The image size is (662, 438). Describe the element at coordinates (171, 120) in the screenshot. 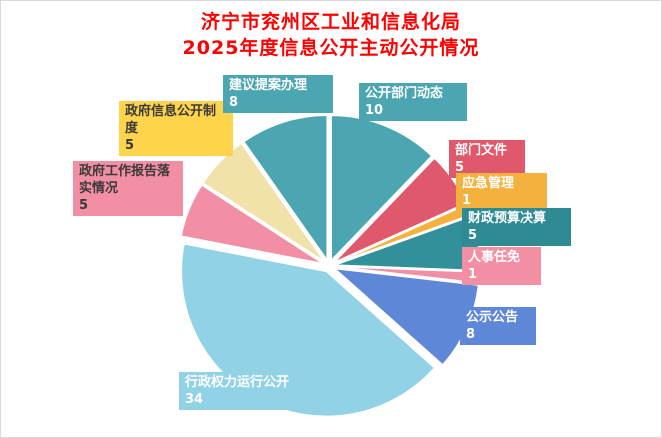

I see `pie-label-text: 政府信息公开制度` at that location.